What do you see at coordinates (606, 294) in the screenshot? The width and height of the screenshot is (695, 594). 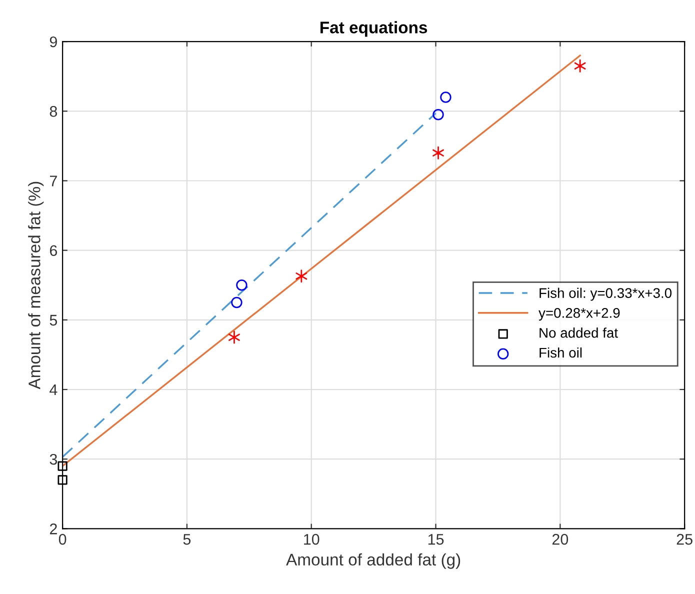 I see `legend-label: Fish oil: y=0.33*x+3.0` at bounding box center [606, 294].